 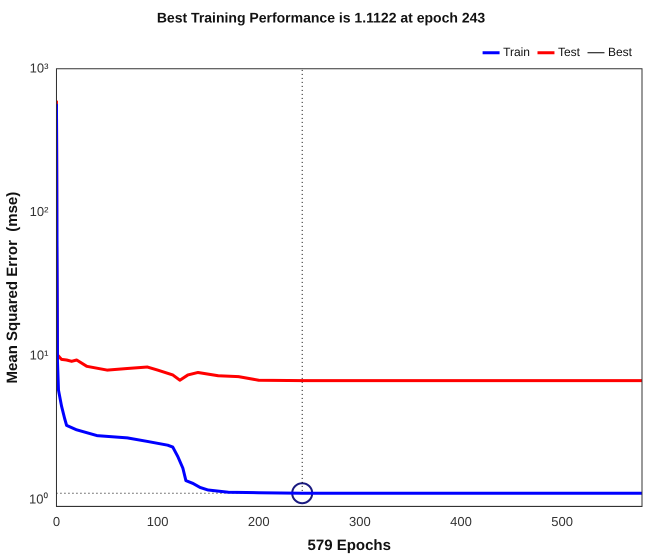 What do you see at coordinates (359, 521) in the screenshot?
I see `x-tick-label: 300` at bounding box center [359, 521].